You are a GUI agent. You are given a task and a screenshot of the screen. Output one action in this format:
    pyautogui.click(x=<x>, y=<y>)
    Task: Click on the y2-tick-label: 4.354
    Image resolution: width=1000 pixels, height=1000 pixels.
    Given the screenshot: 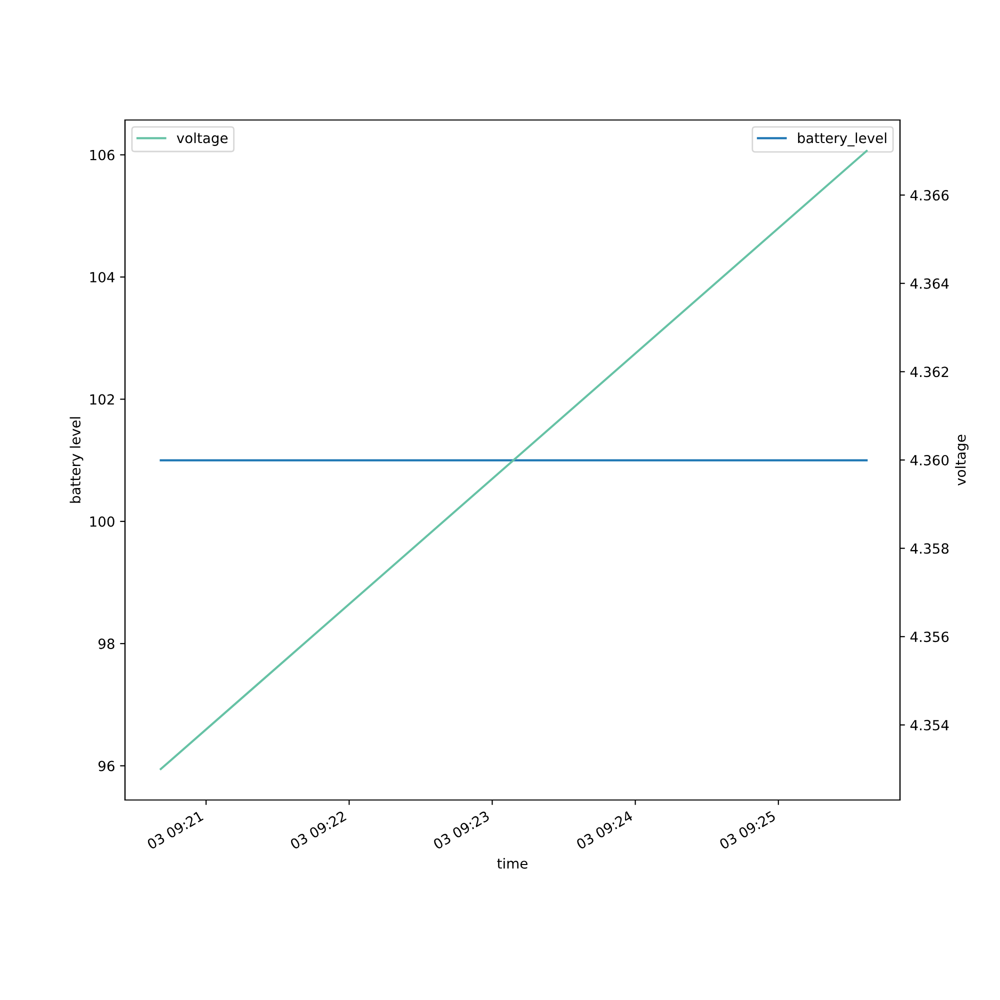 What is the action you would take?
    pyautogui.click(x=929, y=725)
    